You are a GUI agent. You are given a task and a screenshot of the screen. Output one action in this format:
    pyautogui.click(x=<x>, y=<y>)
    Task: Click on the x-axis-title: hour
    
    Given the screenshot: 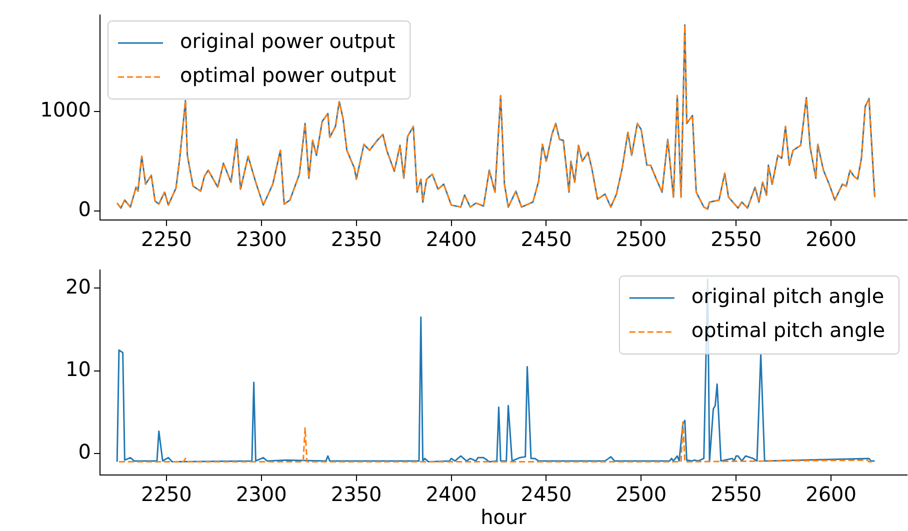 What is the action you would take?
    pyautogui.click(x=504, y=517)
    